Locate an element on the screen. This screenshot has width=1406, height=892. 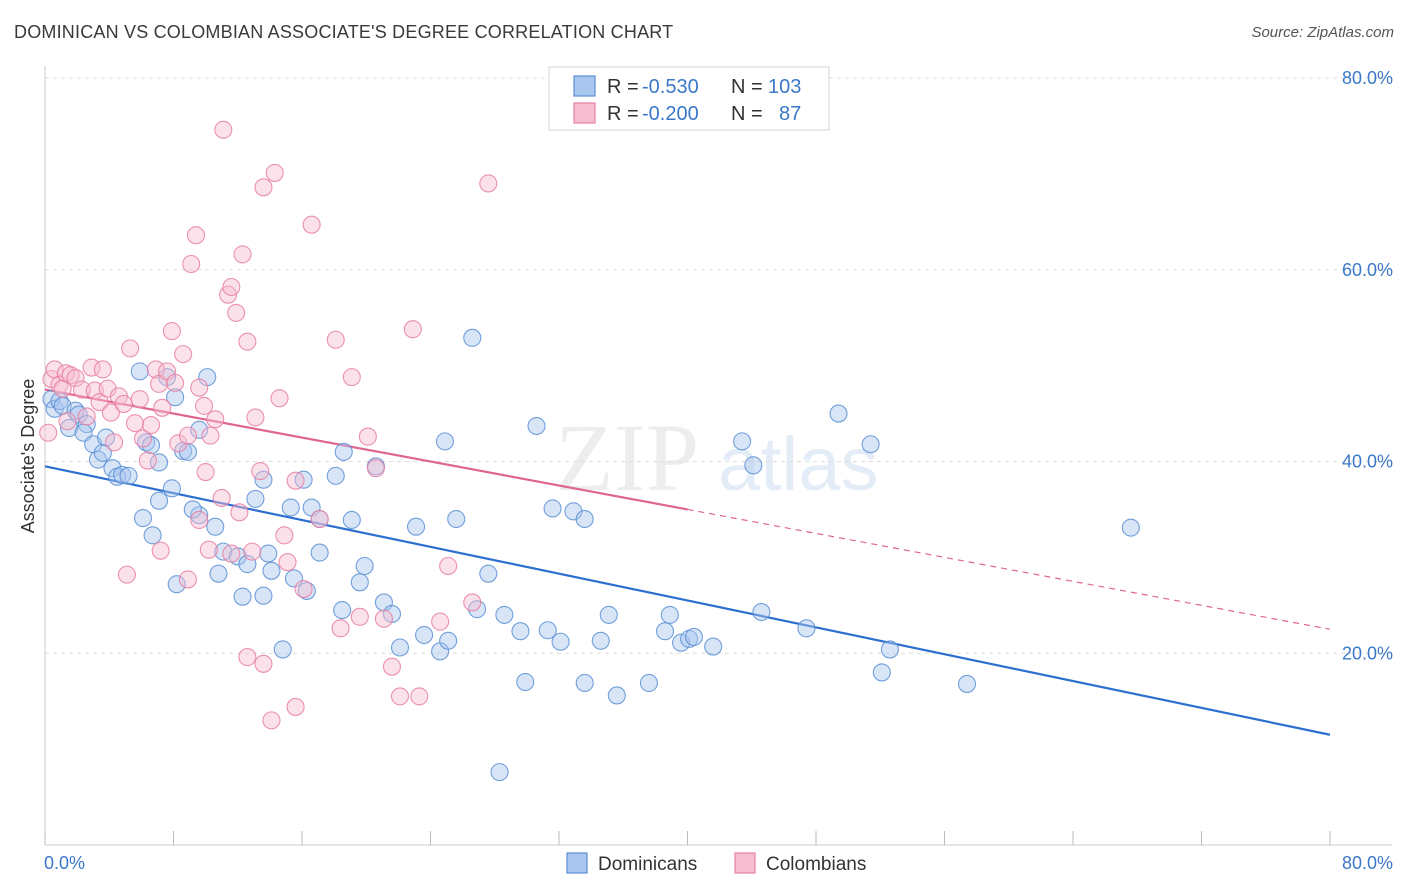
legend-r-label-1: R = is located at coordinates (623, 87).